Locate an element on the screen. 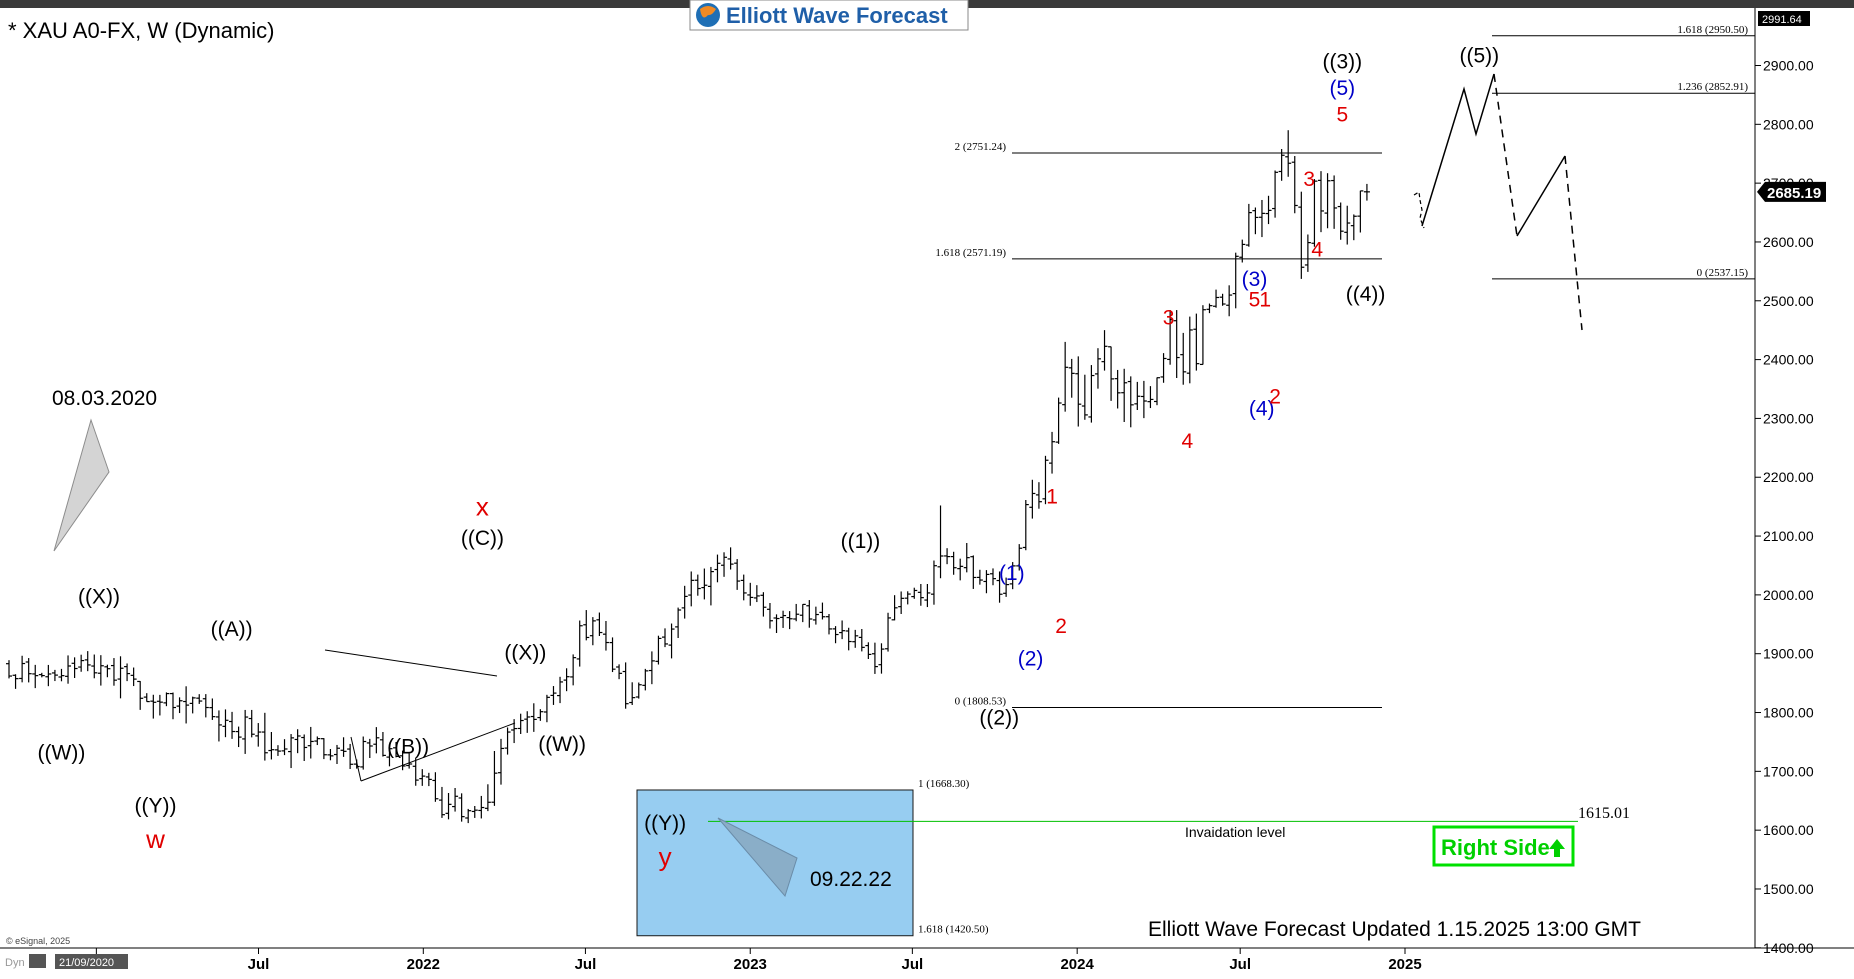  logo-text: Elliott Wave Forecast is located at coordinates (837, 15).